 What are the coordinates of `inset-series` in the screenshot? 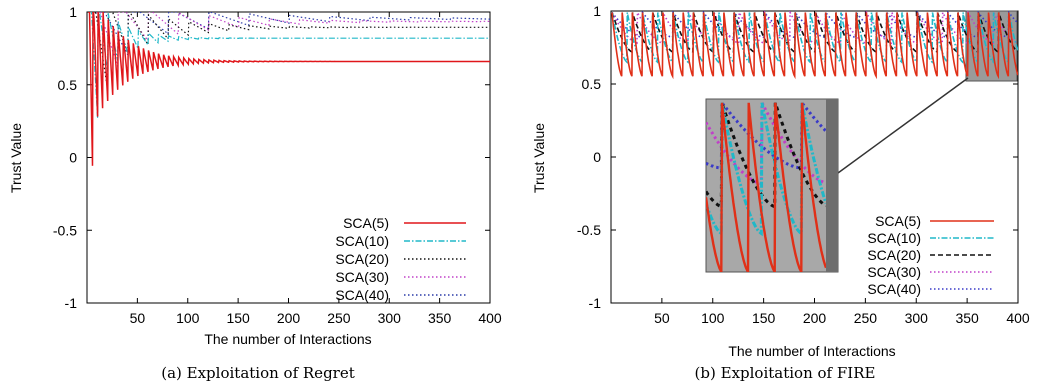 It's located at (766, 185).